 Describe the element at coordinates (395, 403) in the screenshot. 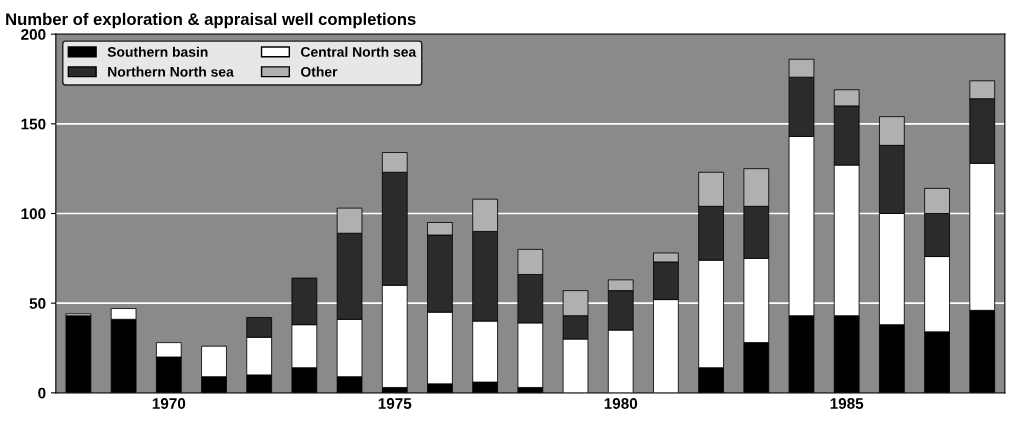

I see `x-tick-label: 1975` at that location.